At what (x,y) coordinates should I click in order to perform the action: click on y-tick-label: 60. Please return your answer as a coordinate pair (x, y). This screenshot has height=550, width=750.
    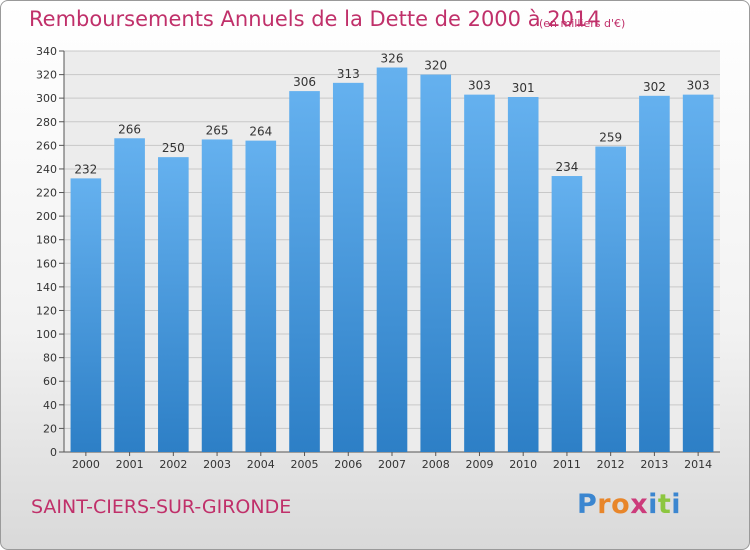
    Looking at the image, I should click on (50, 381).